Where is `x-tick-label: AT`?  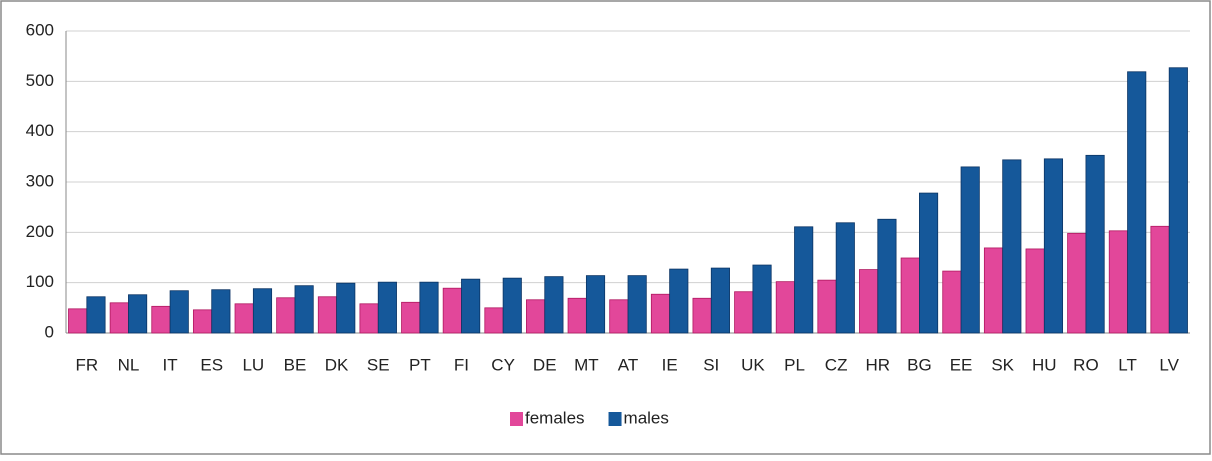
x-tick-label: AT is located at coordinates (628, 364).